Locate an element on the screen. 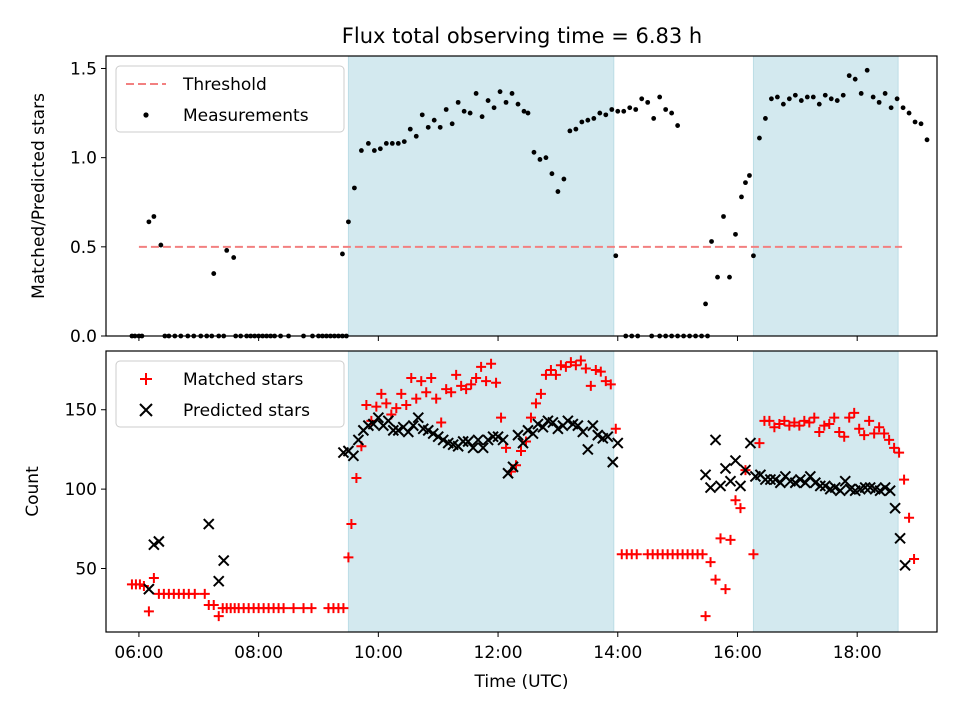 The width and height of the screenshot is (960, 720). y-tick-label: 1.0 is located at coordinates (83, 159).